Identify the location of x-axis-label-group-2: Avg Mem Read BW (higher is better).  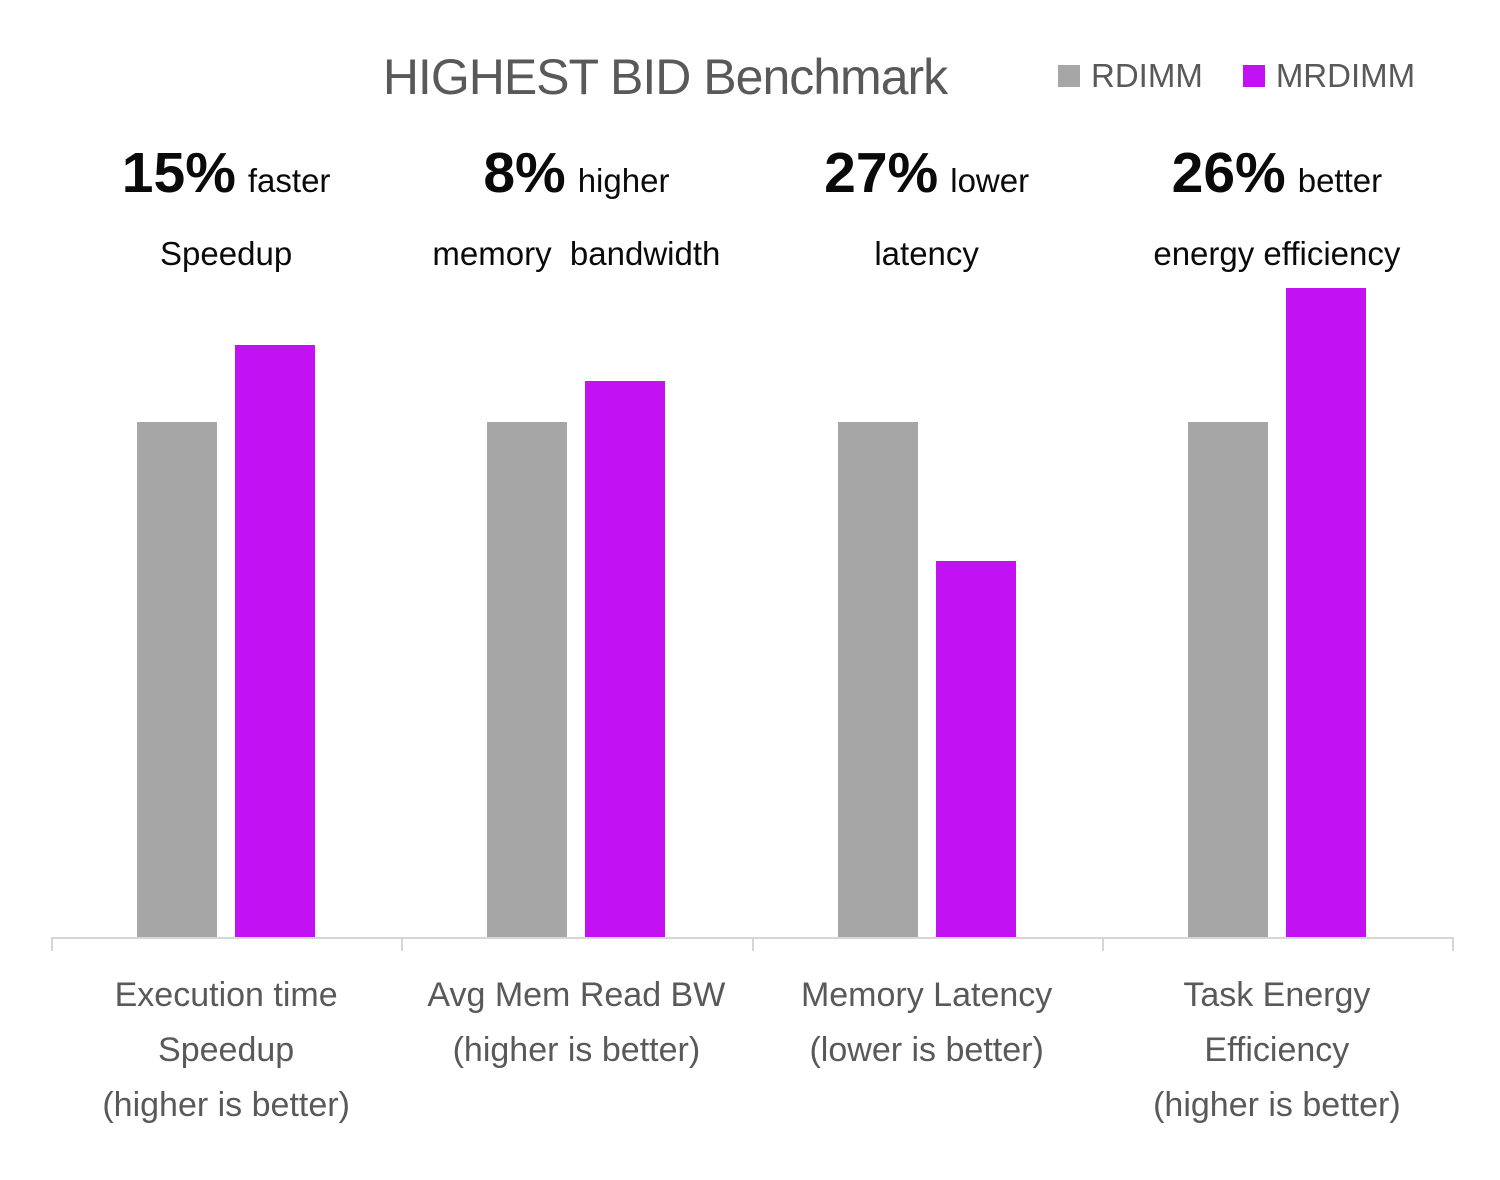
(576, 1023).